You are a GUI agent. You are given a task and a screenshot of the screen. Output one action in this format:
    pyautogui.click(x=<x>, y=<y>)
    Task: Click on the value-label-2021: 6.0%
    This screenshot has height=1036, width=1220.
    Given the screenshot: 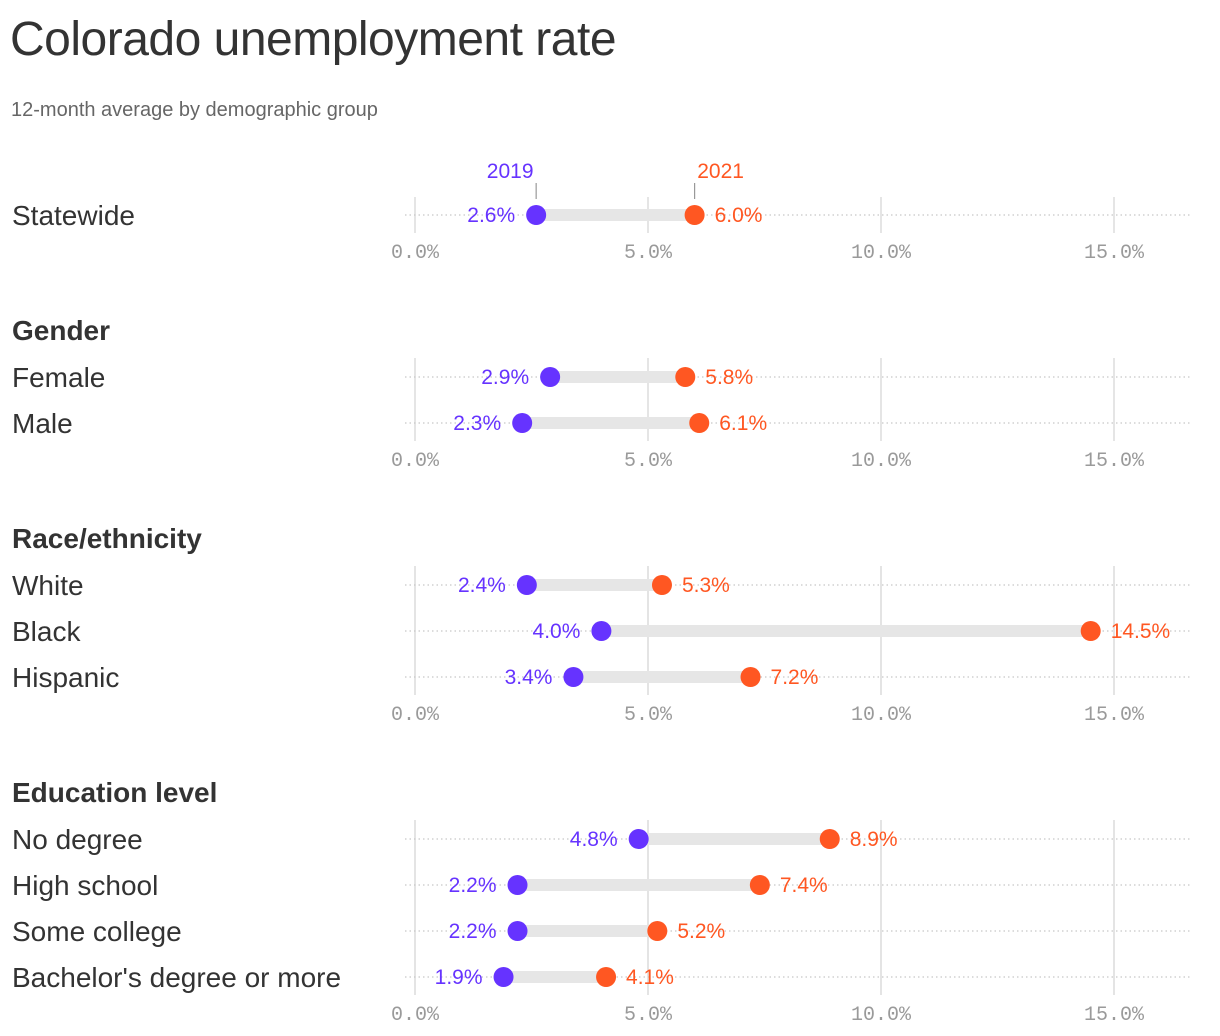 What is the action you would take?
    pyautogui.click(x=739, y=215)
    